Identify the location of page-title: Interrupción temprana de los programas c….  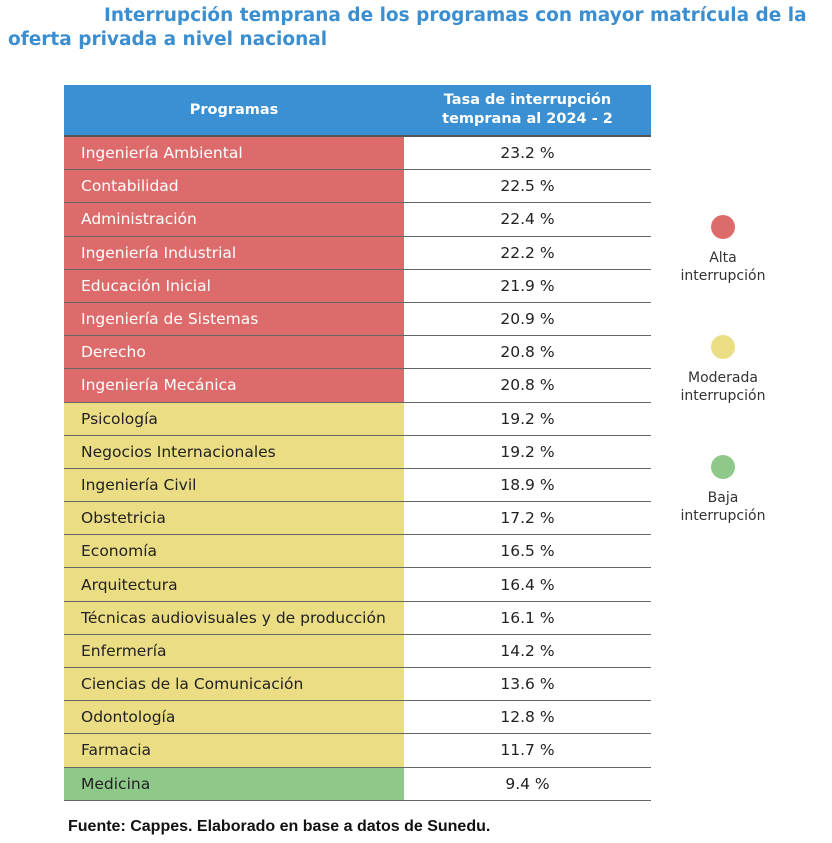
(408, 28).